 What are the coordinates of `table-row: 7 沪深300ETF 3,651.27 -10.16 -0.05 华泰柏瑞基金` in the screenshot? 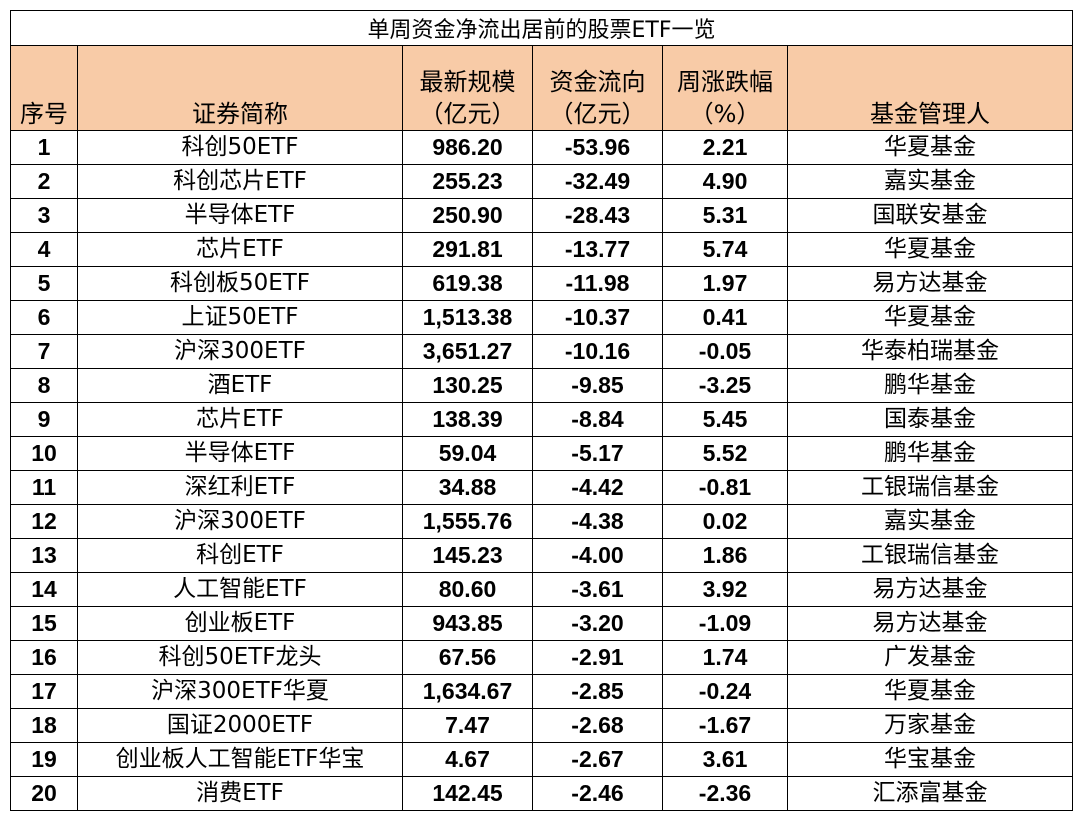 It's located at (542, 351).